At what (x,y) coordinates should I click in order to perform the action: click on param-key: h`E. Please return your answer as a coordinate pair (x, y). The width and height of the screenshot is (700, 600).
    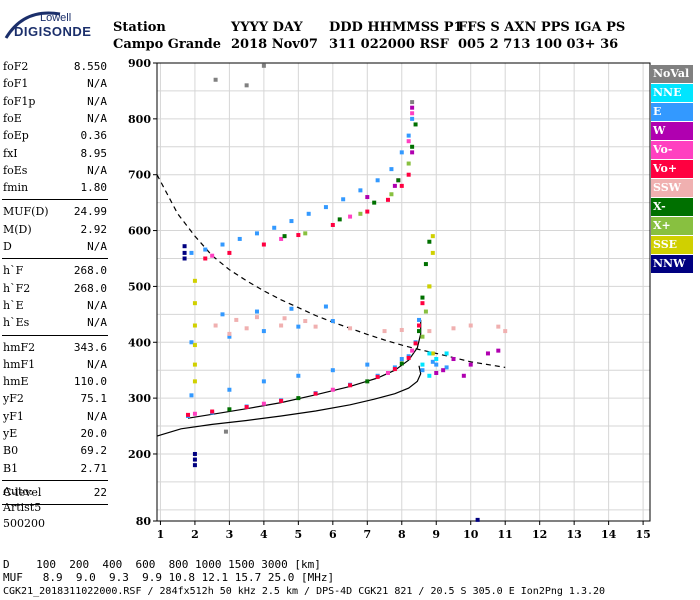
    Looking at the image, I should click on (13, 305).